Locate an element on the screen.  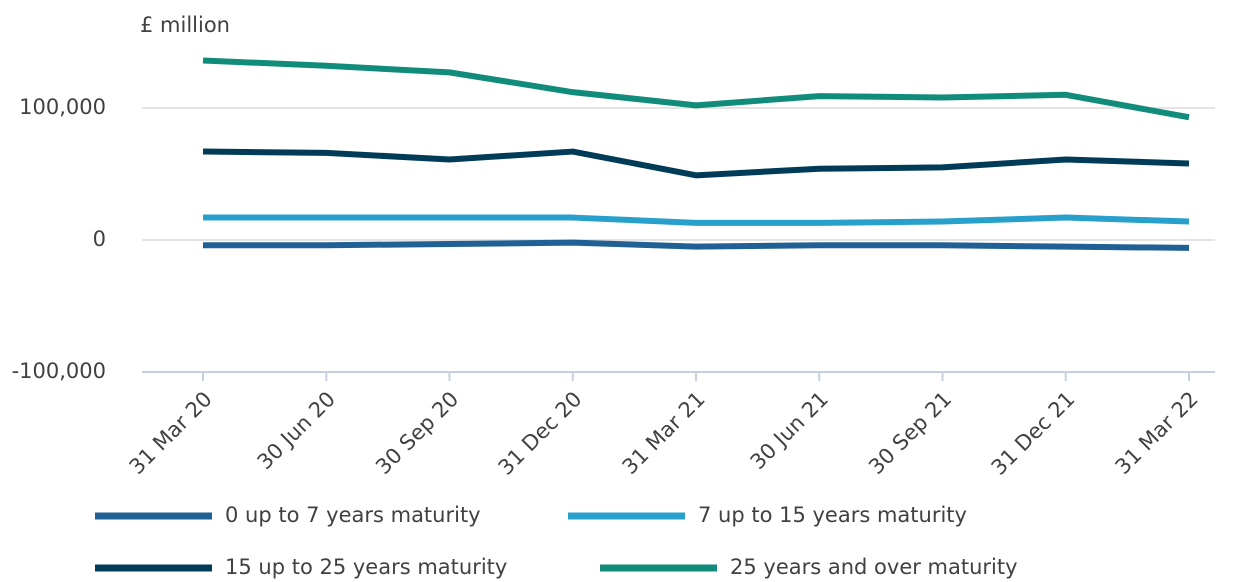
x-tick-label: 31 Dec 20 is located at coordinates (540, 433).